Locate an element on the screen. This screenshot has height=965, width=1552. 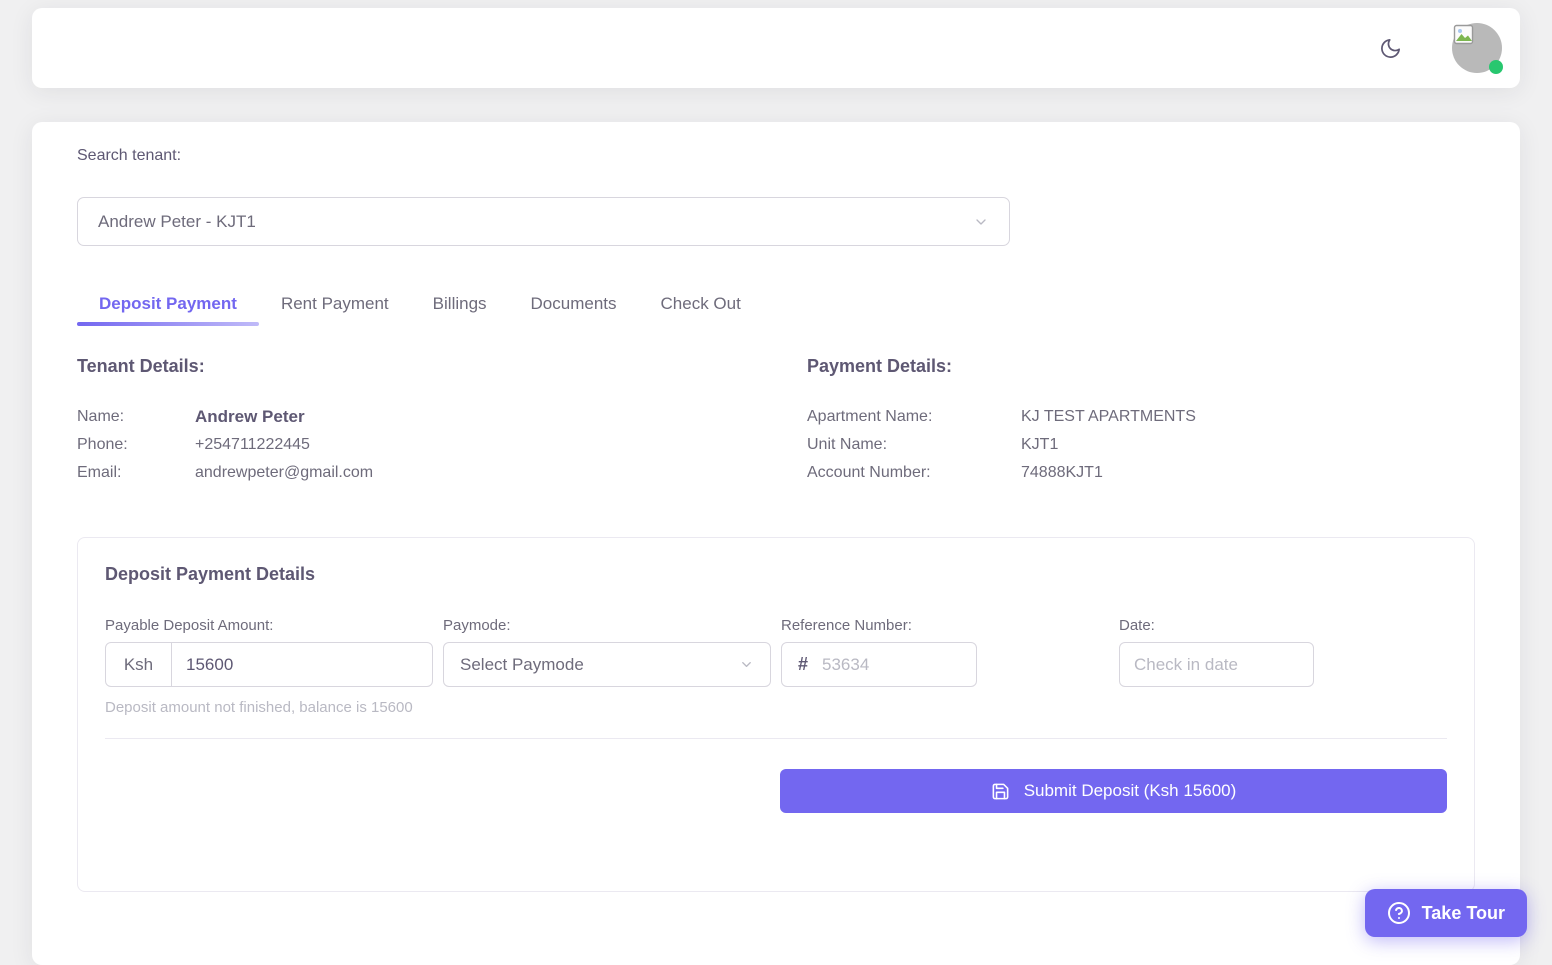
take-tour-label: Take Tour is located at coordinates (1463, 912).